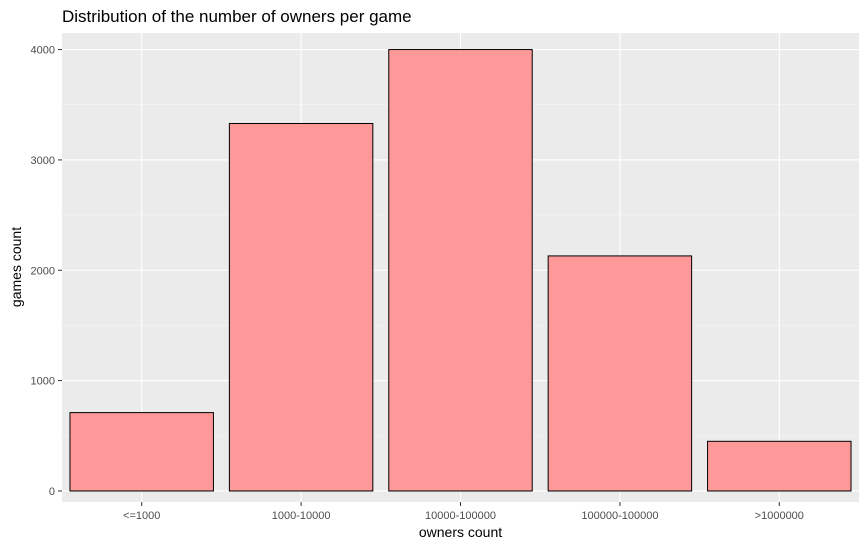 The height and width of the screenshot is (547, 865). I want to click on y-tick-label: 0, so click(52, 492).